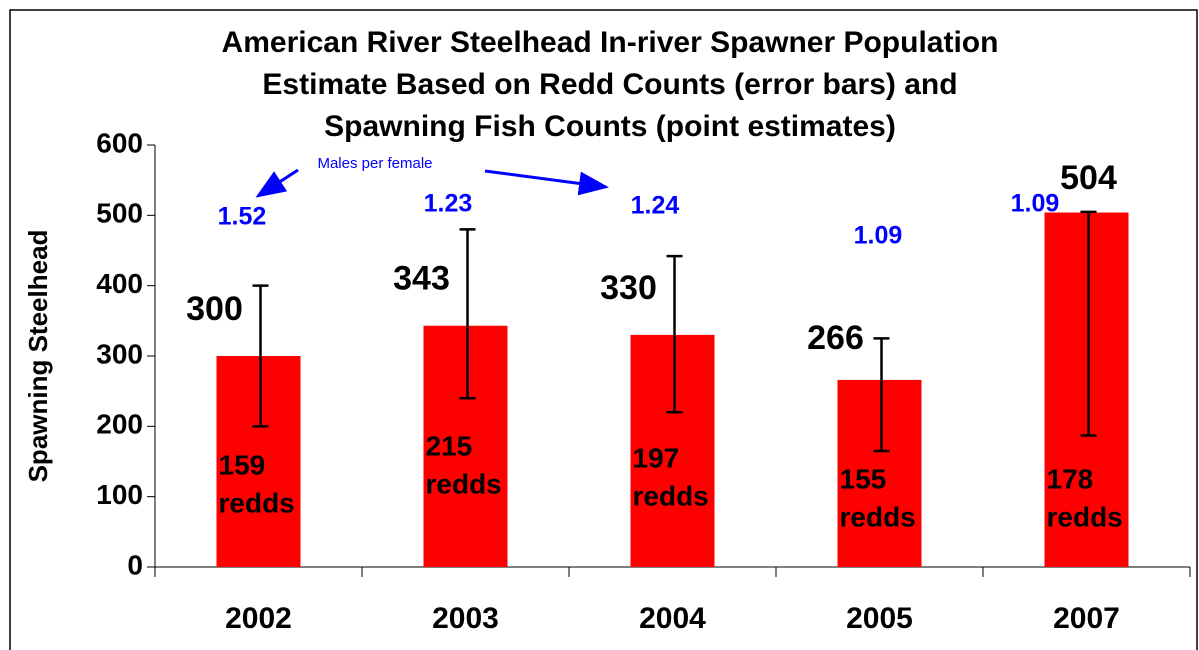 This screenshot has width=1199, height=650. What do you see at coordinates (655, 206) in the screenshot?
I see `ratio-label: 1.24` at bounding box center [655, 206].